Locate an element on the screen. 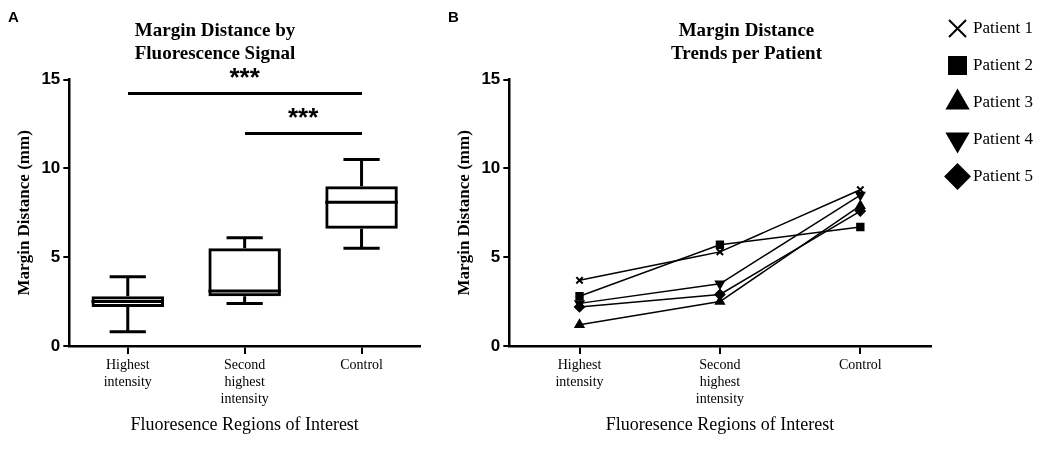 Image resolution: width=1053 pixels, height=450 pixels. legend-label: Patient 5 is located at coordinates (1003, 175).